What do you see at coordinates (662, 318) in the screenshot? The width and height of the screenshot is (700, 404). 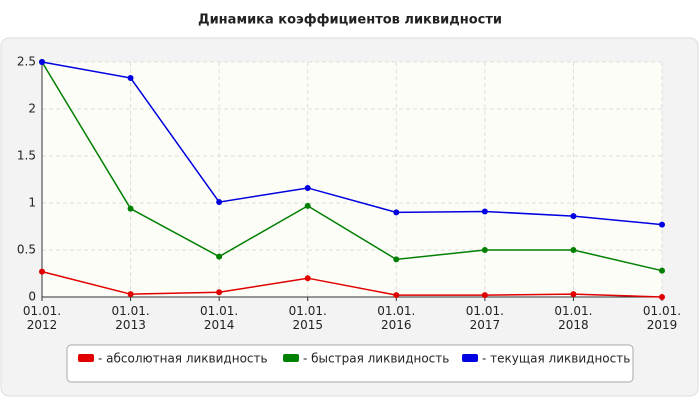 I see `x-tick-label: 01.01. 2019` at bounding box center [662, 318].